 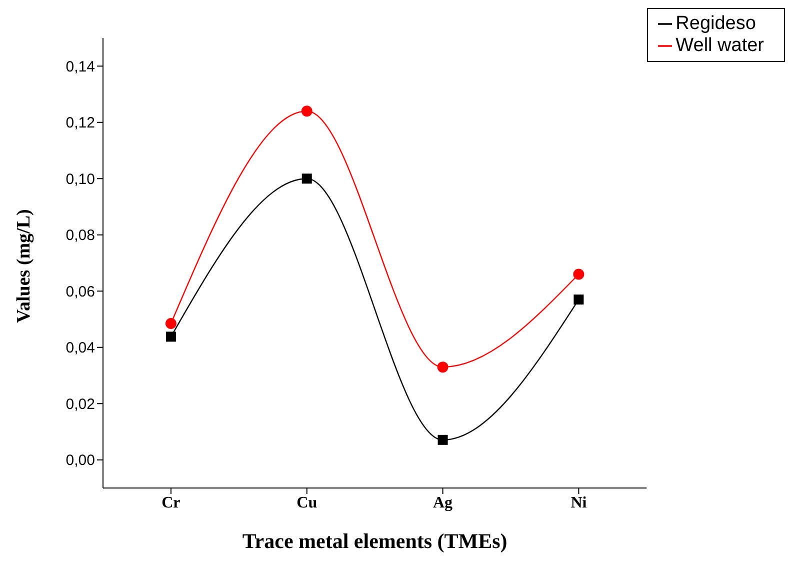 What do you see at coordinates (80, 179) in the screenshot?
I see `y-tick-label: 0,10` at bounding box center [80, 179].